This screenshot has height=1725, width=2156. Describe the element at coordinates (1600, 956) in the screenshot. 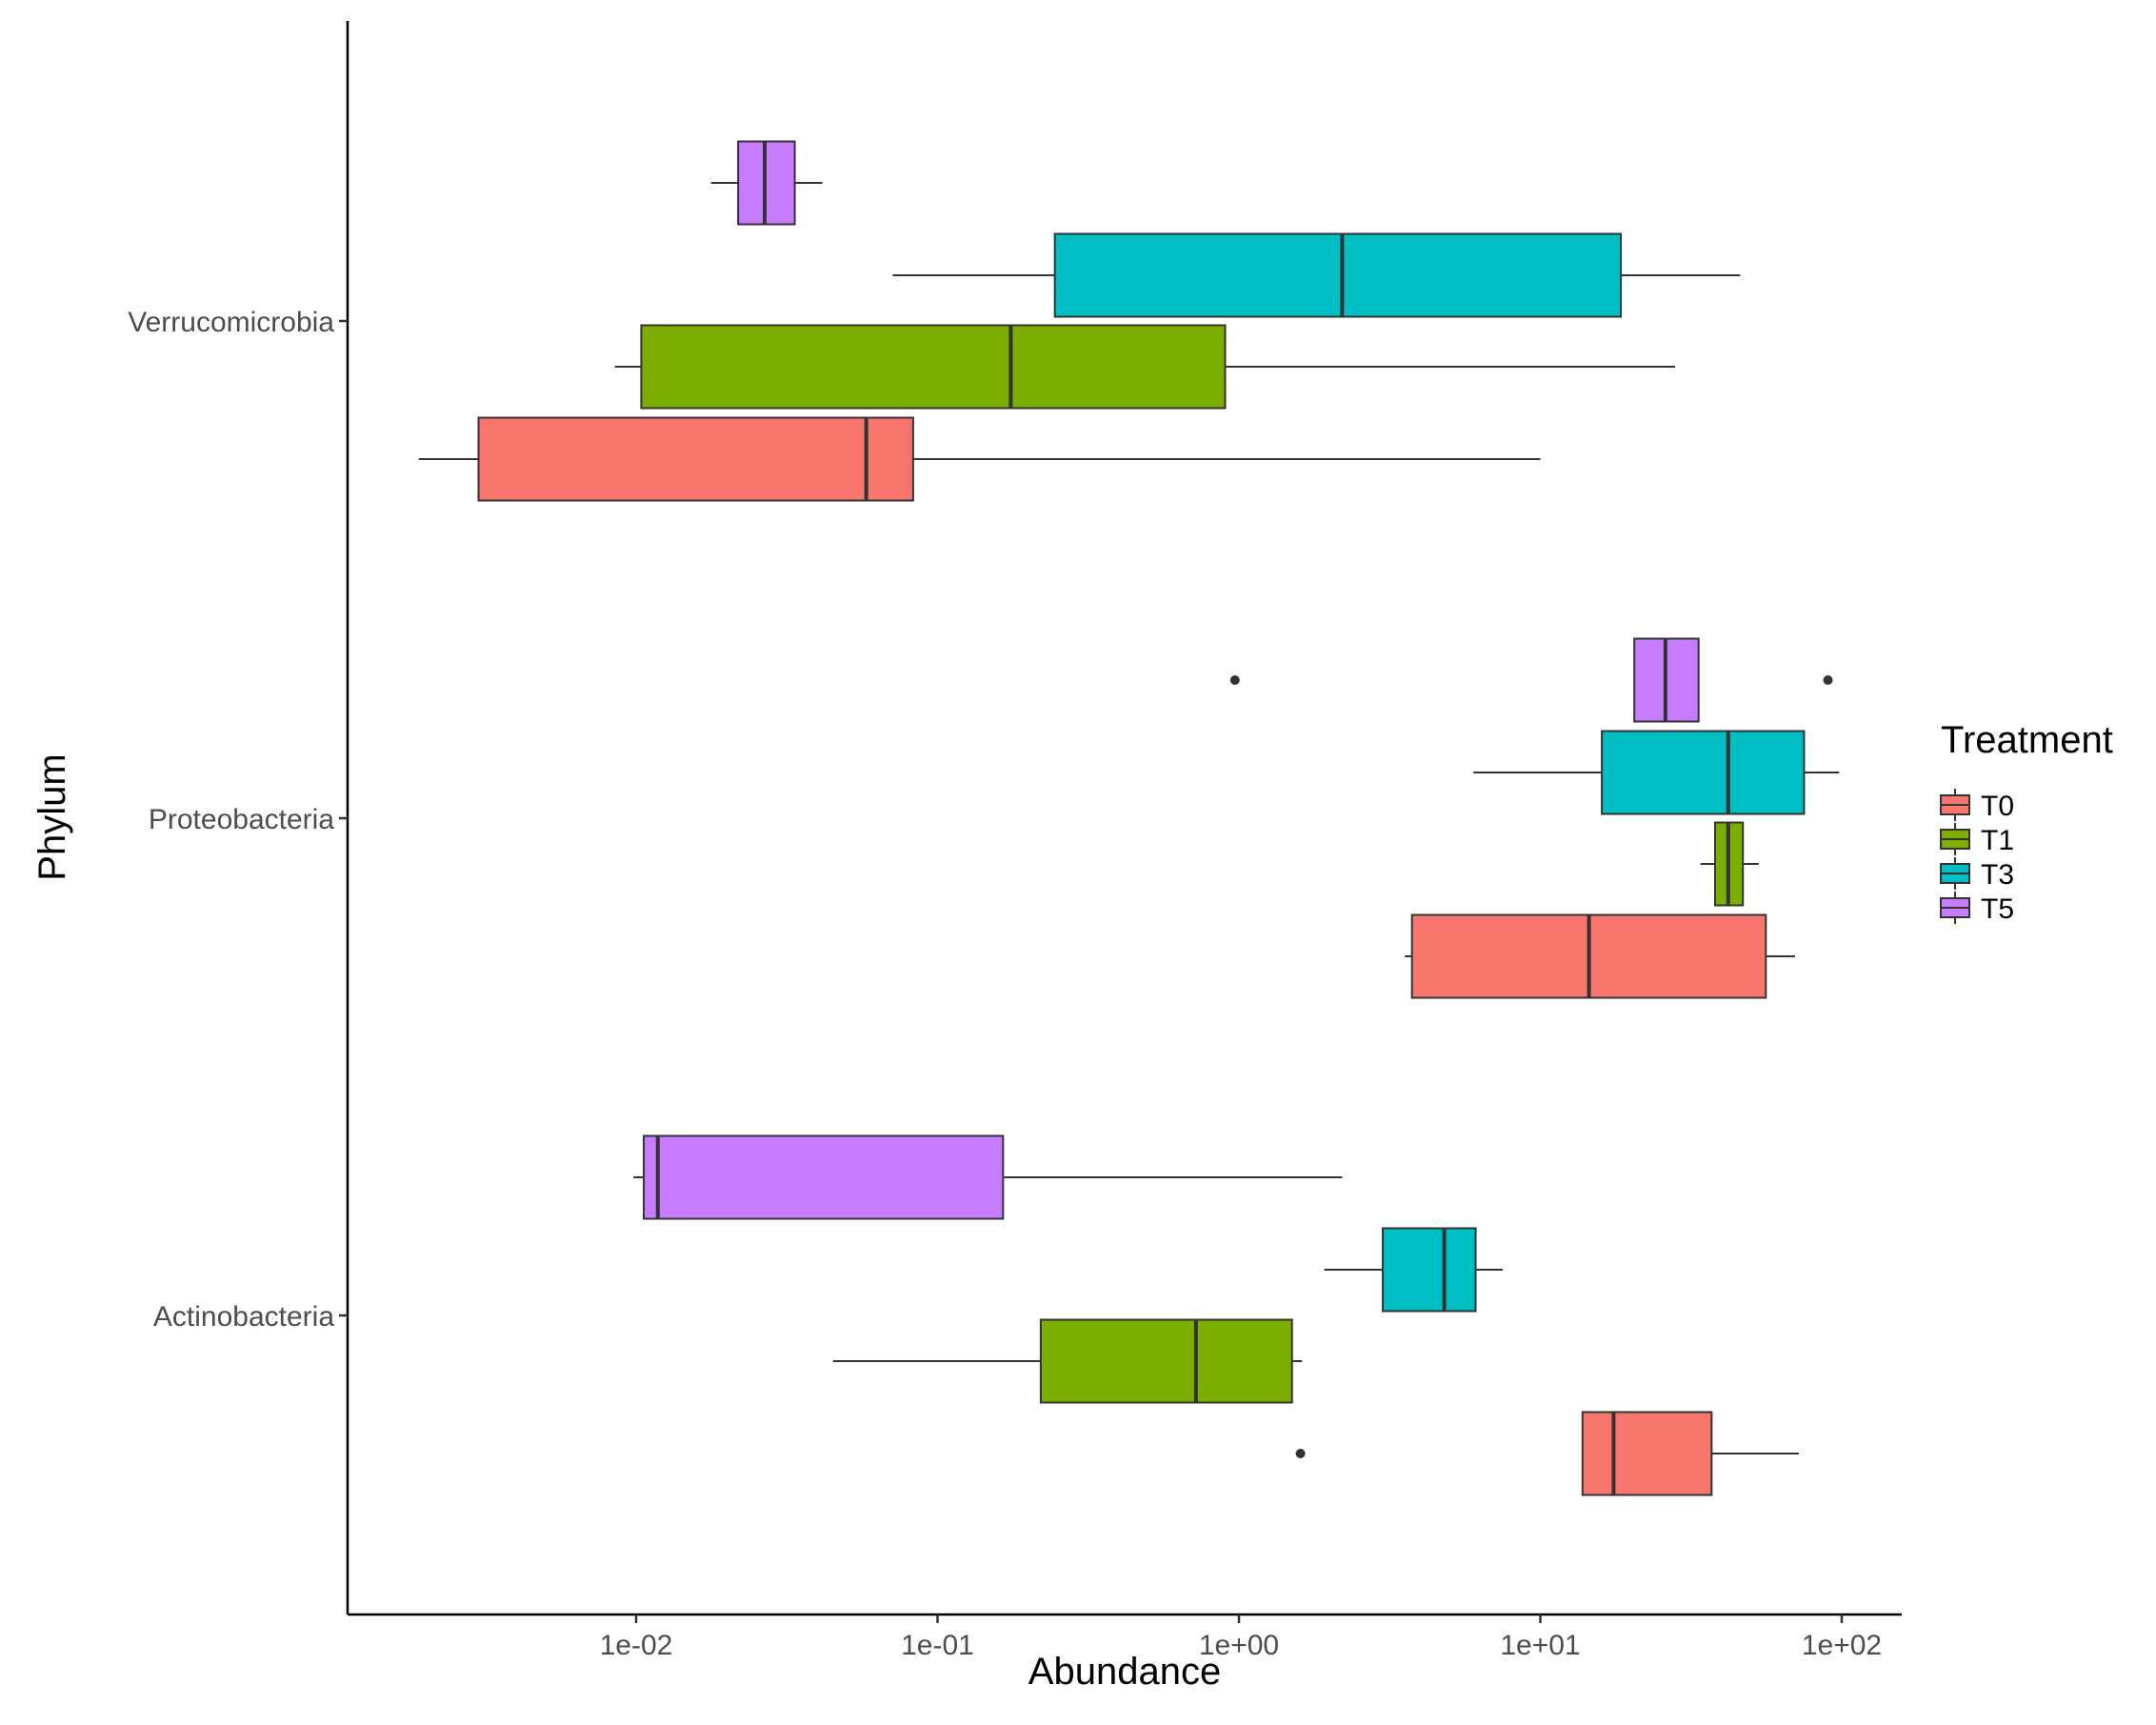

I see `box-t0-proteobacteria` at that location.